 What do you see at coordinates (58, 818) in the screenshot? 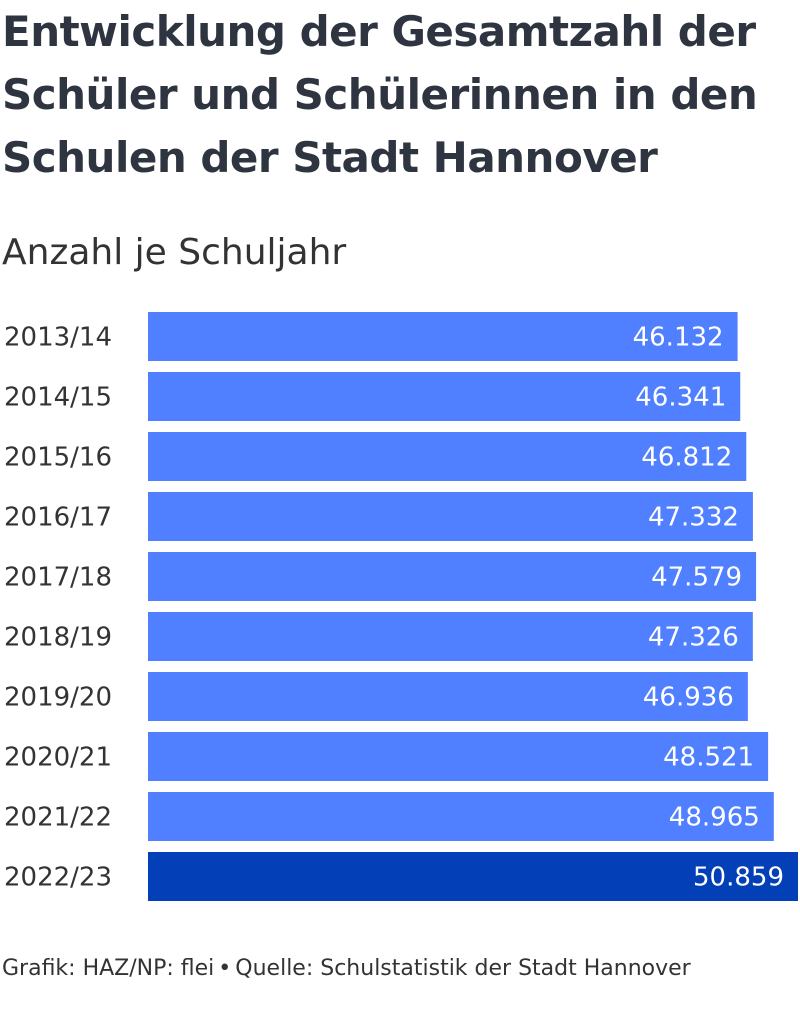
I see `category-label: 2021/22` at bounding box center [58, 818].